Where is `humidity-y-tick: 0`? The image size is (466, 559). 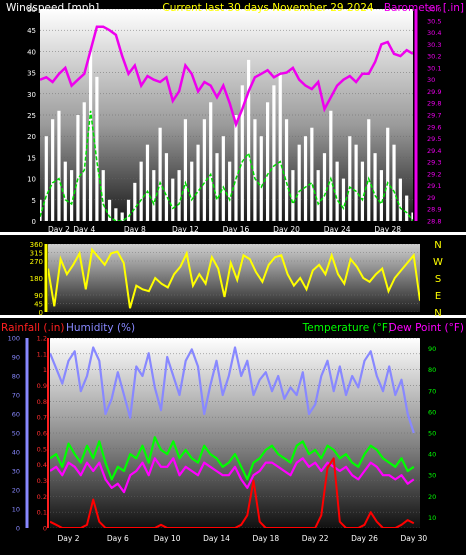 humidity-y-tick: 0 is located at coordinates (18, 529).